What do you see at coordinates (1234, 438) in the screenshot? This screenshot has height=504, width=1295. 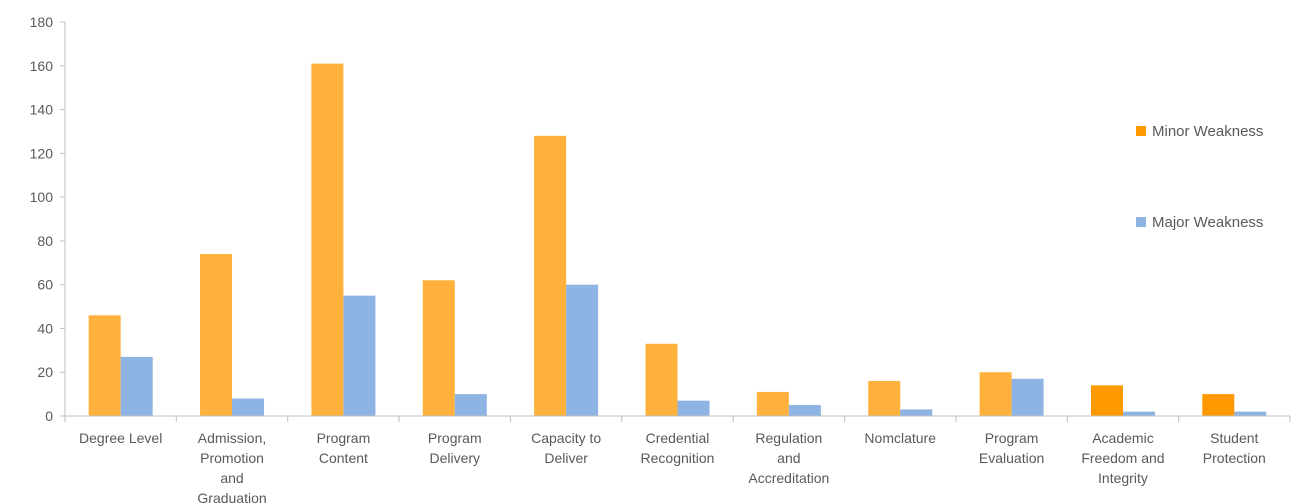 I see `x-category-label-line: Student` at bounding box center [1234, 438].